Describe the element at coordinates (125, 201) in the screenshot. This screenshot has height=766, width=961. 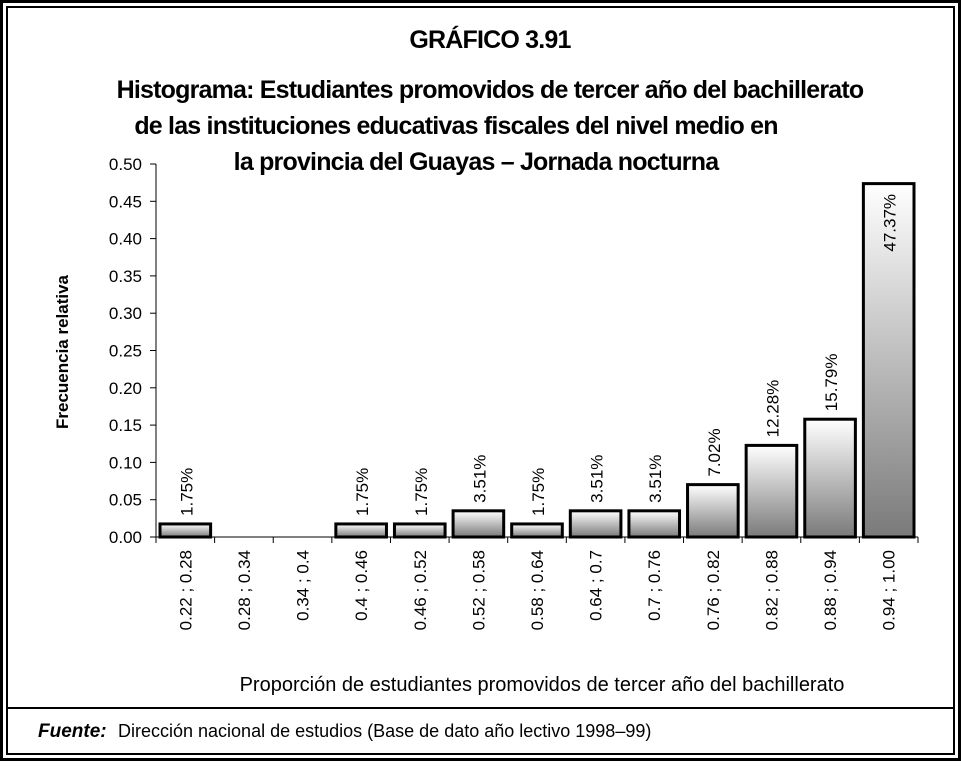
I see `y-tick-label: 0.45` at that location.